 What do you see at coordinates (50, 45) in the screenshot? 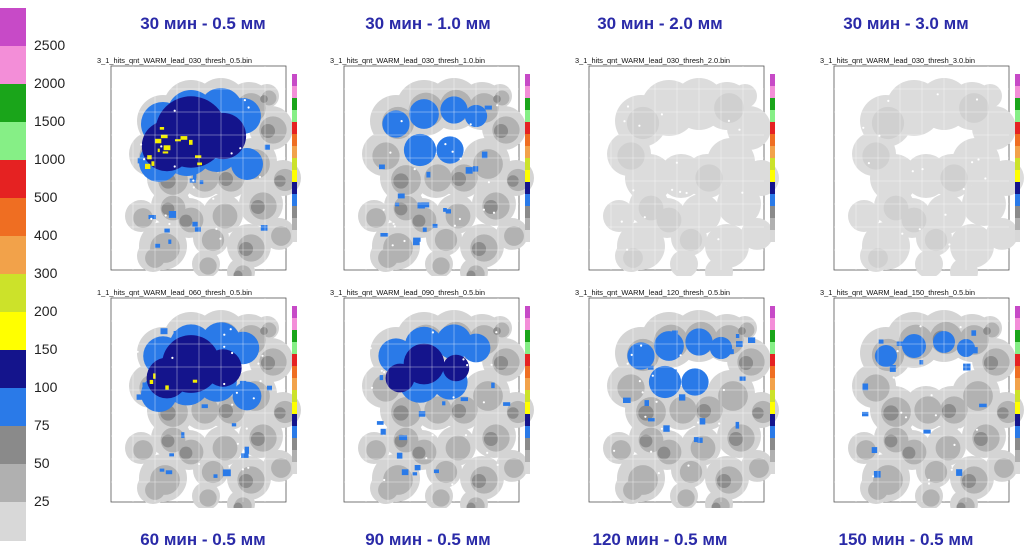
I see `legend-label: 2500` at bounding box center [50, 45].